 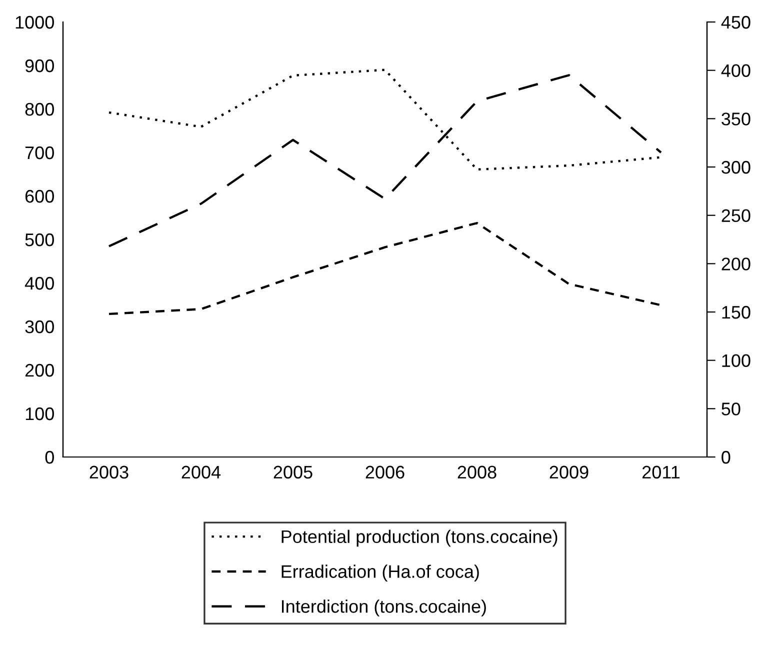 I want to click on y2-tick-label: 450, so click(x=735, y=22).